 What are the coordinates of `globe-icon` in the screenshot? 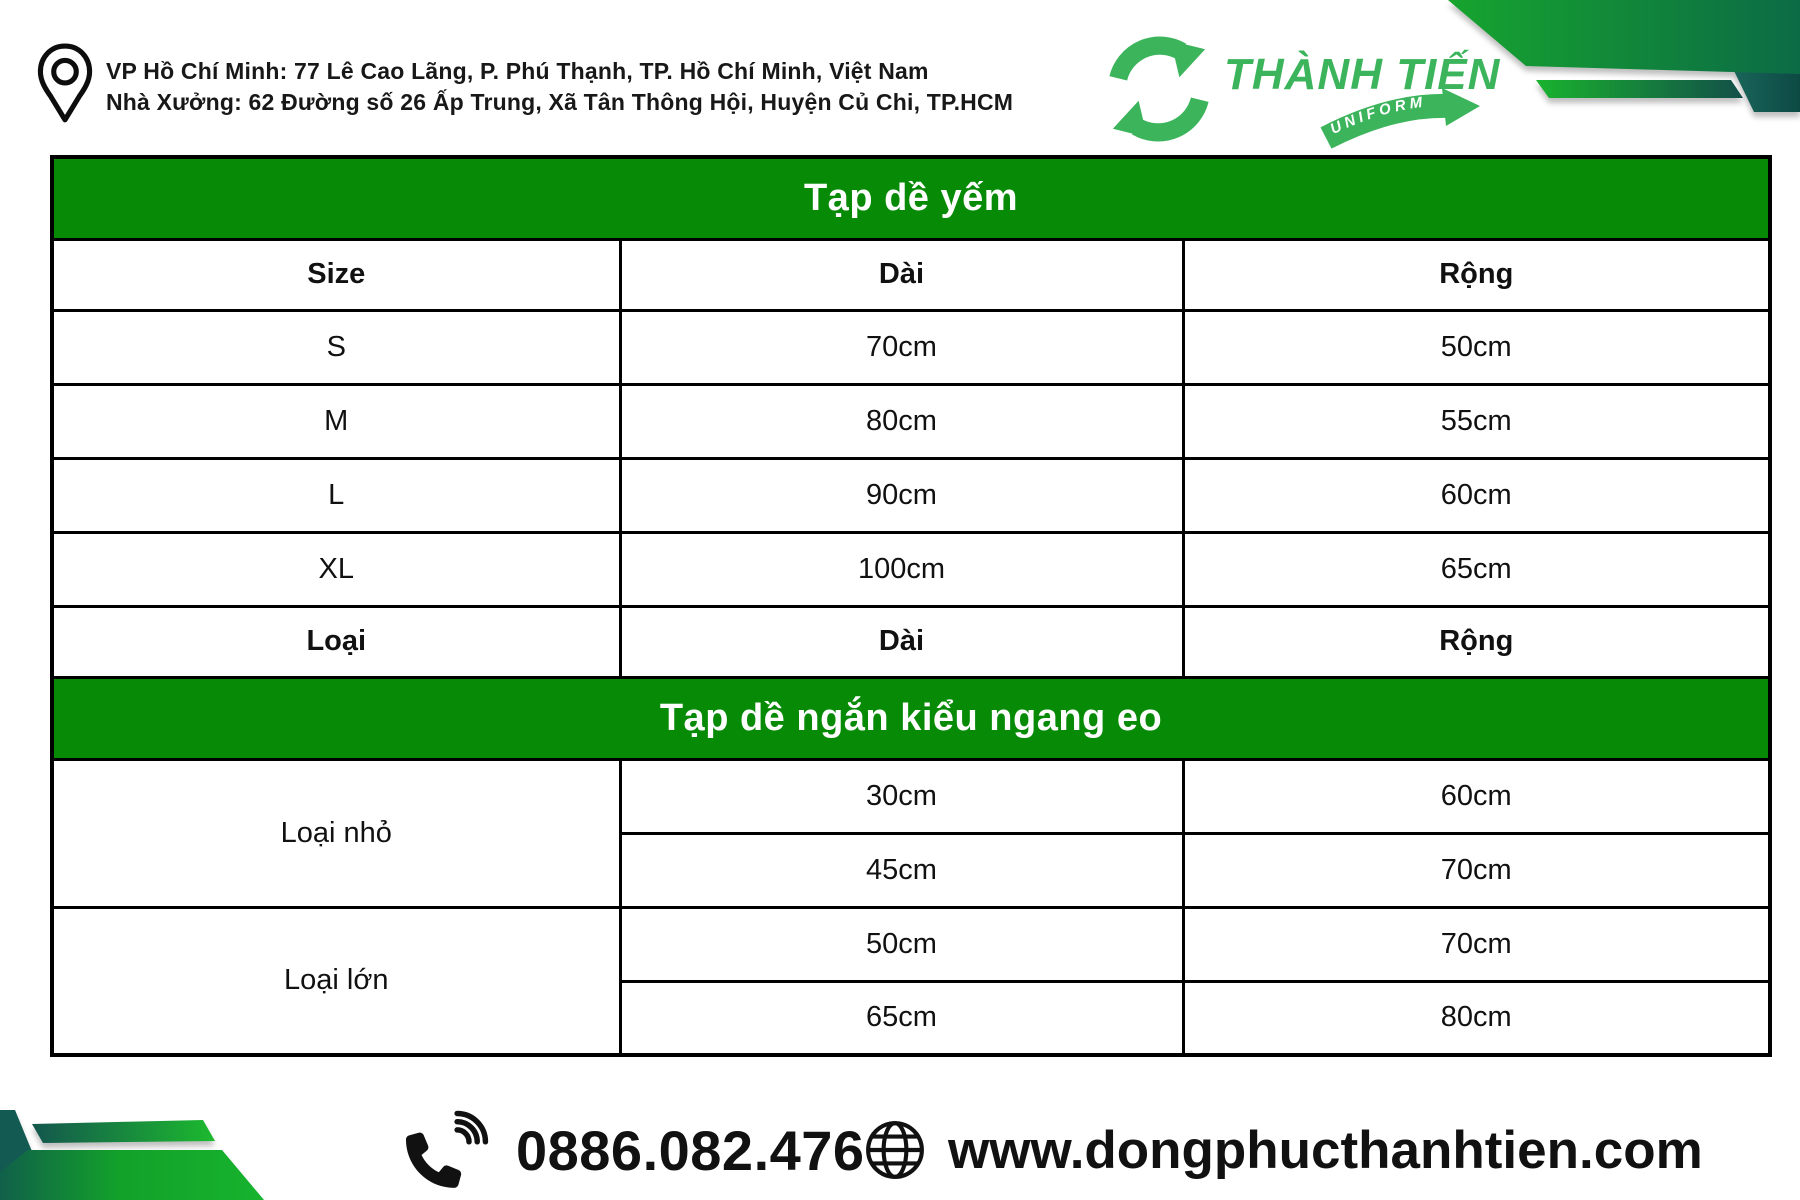 It's located at (895, 1150).